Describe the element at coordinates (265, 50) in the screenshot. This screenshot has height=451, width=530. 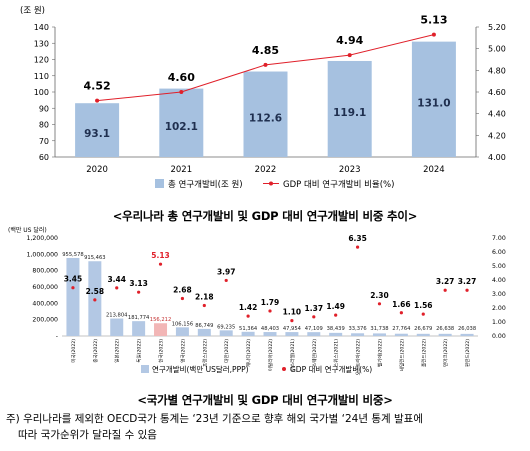
I see `chart1-ratio-label: 4.85` at that location.